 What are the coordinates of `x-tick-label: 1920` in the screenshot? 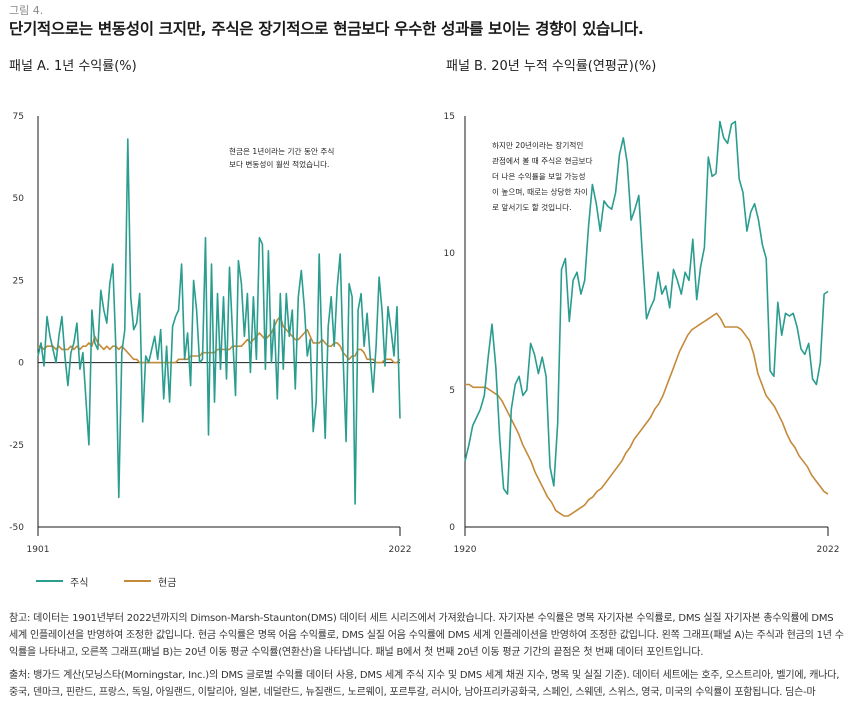 It's located at (465, 550).